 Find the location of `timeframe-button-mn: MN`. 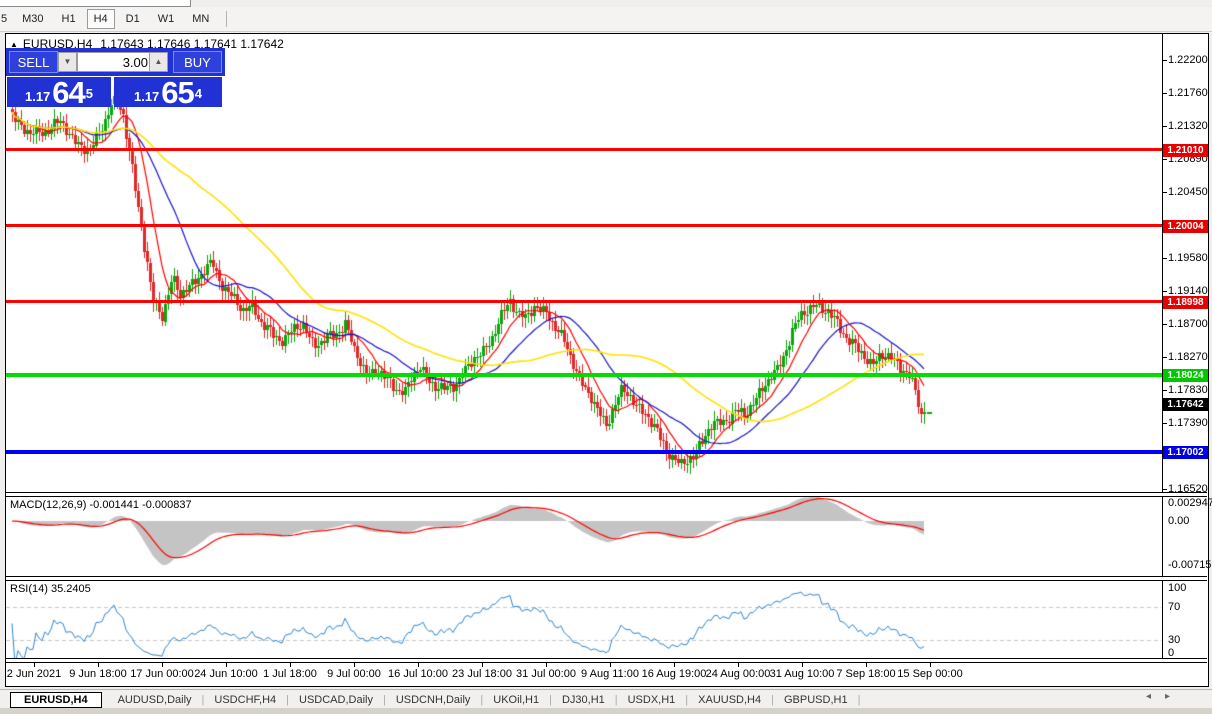

timeframe-button-mn: MN is located at coordinates (201, 19).